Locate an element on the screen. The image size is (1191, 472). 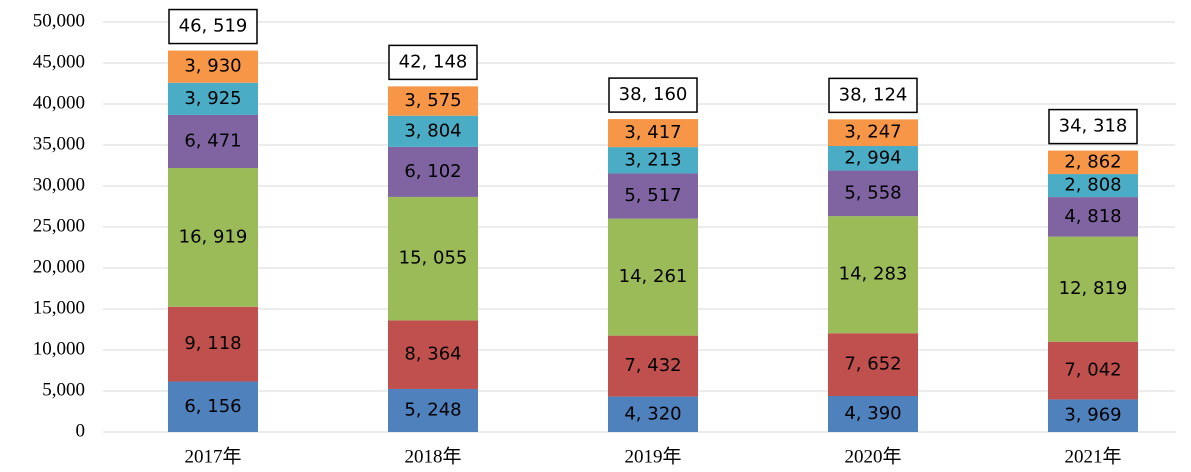
x-tick-label: 2017年 is located at coordinates (212, 456).